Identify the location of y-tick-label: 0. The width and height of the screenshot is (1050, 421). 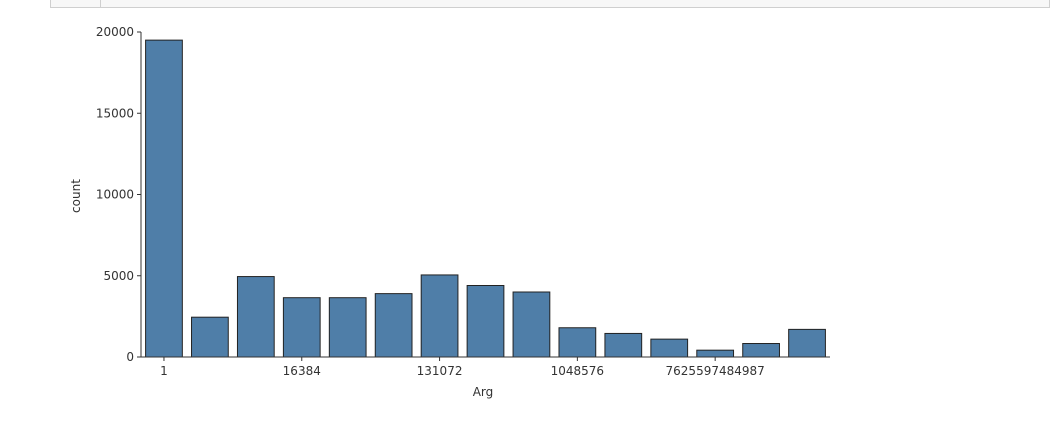
(130, 357).